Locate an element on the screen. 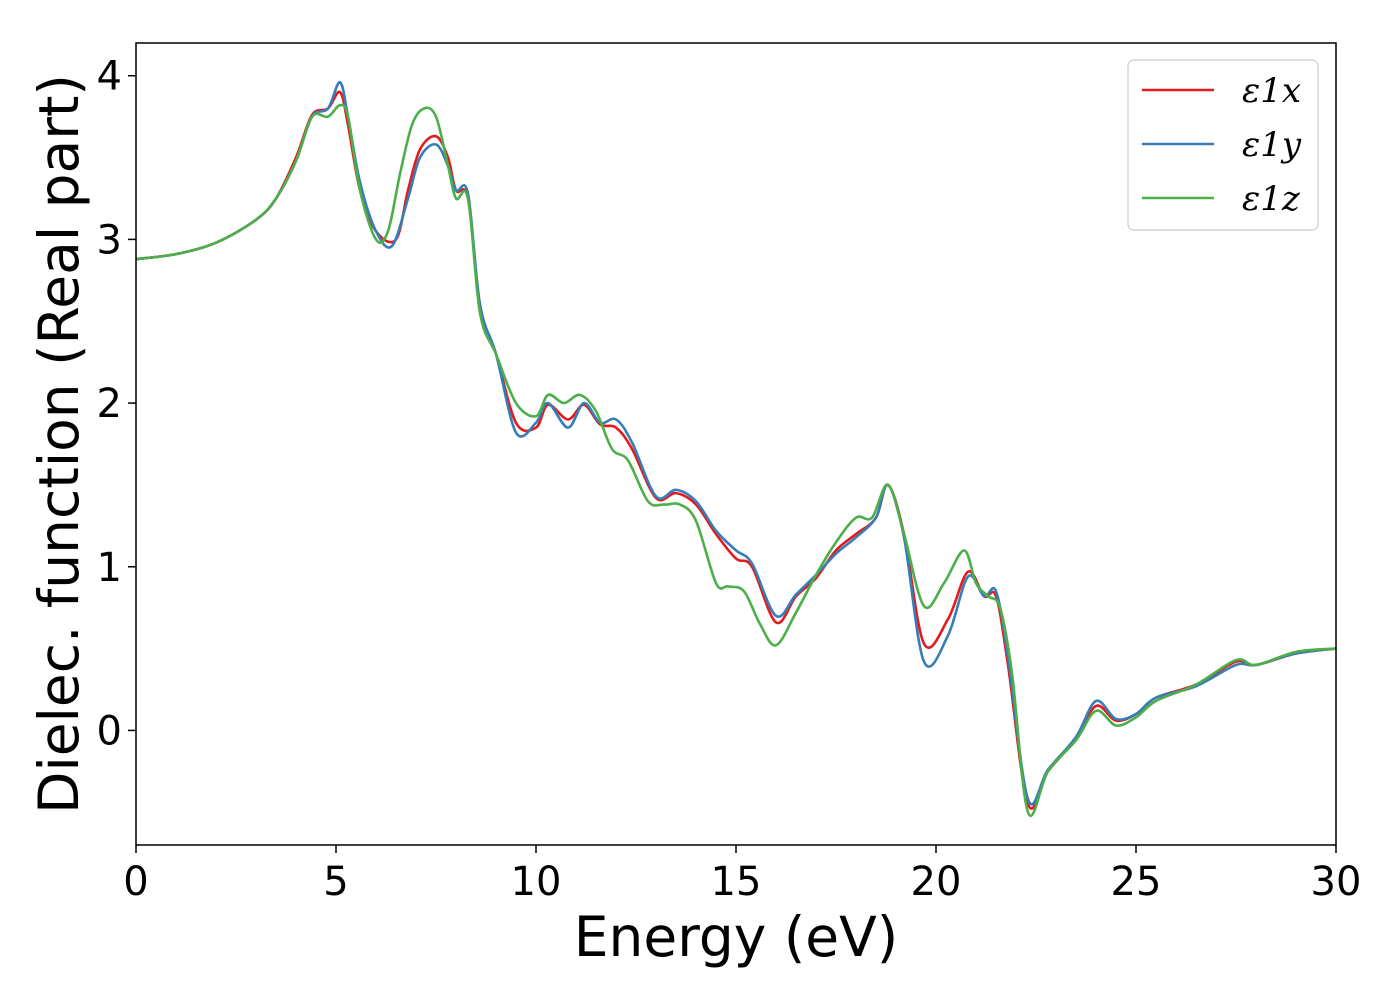  x-tick-label: 10 is located at coordinates (536, 882).